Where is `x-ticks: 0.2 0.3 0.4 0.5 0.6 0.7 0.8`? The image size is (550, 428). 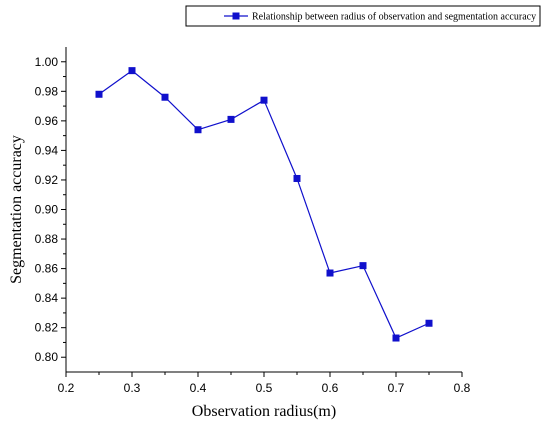 x-ticks: 0.2 0.3 0.4 0.5 0.6 0.7 0.8 is located at coordinates (264, 383).